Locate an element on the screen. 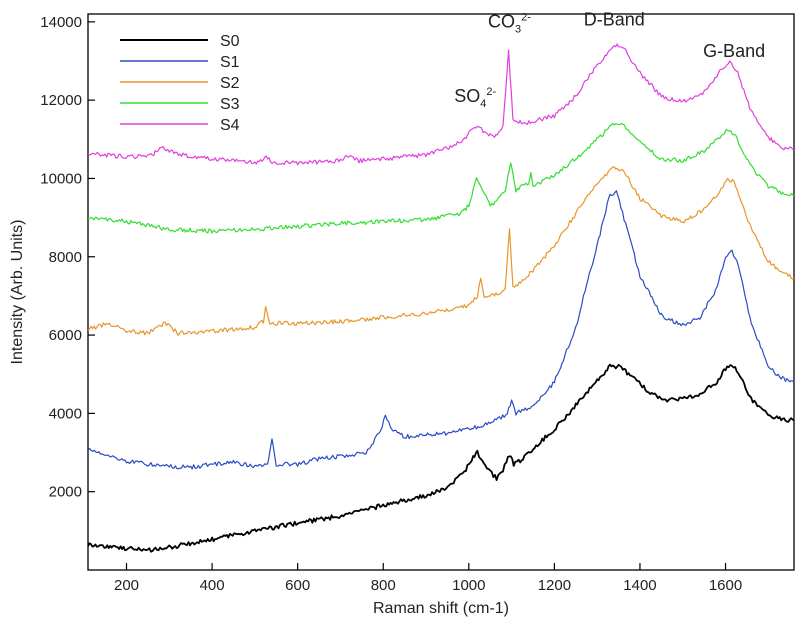 Image resolution: width=798 pixels, height=623 pixels. y-tick-label: 4000 is located at coordinates (65, 413).